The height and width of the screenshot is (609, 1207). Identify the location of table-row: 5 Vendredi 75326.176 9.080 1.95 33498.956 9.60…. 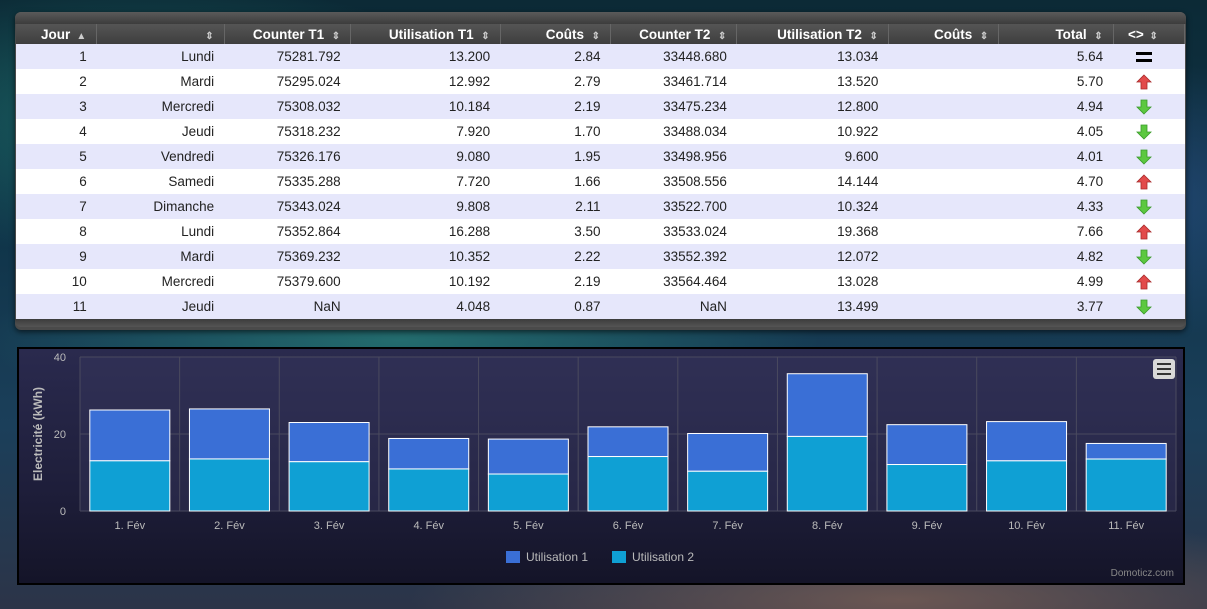
(600, 156).